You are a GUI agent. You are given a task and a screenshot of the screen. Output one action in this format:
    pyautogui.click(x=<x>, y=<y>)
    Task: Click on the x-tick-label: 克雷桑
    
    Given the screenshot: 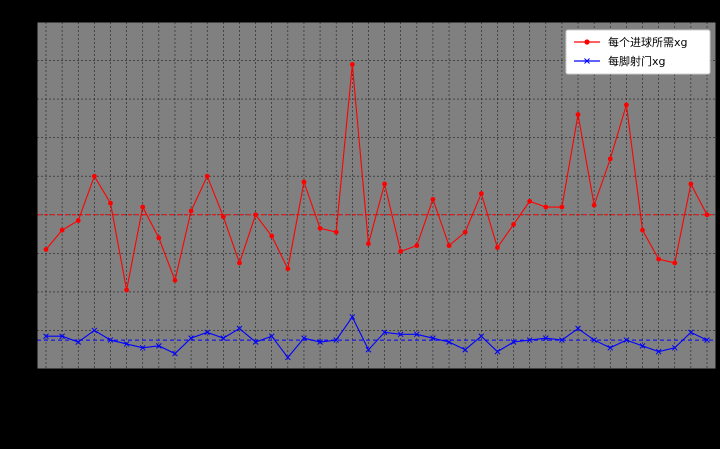 What is the action you would take?
    pyautogui.click(x=62, y=388)
    